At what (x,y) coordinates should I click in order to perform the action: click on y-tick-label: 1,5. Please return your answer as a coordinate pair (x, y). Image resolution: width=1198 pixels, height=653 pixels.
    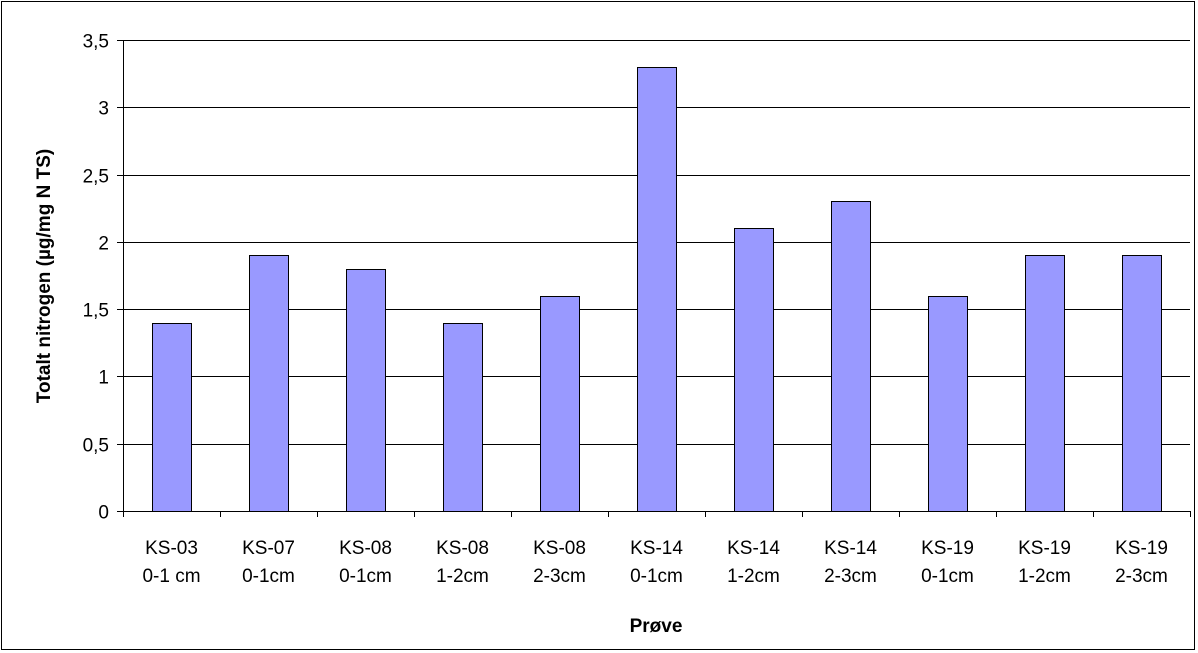
    Looking at the image, I should click on (96, 311).